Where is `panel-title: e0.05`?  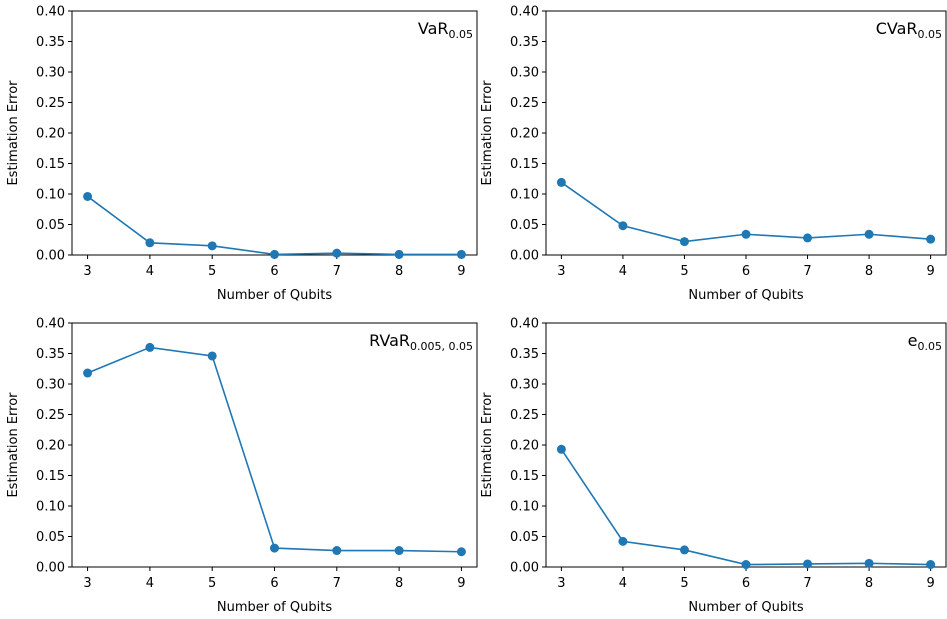
panel-title: e0.05 is located at coordinates (925, 342).